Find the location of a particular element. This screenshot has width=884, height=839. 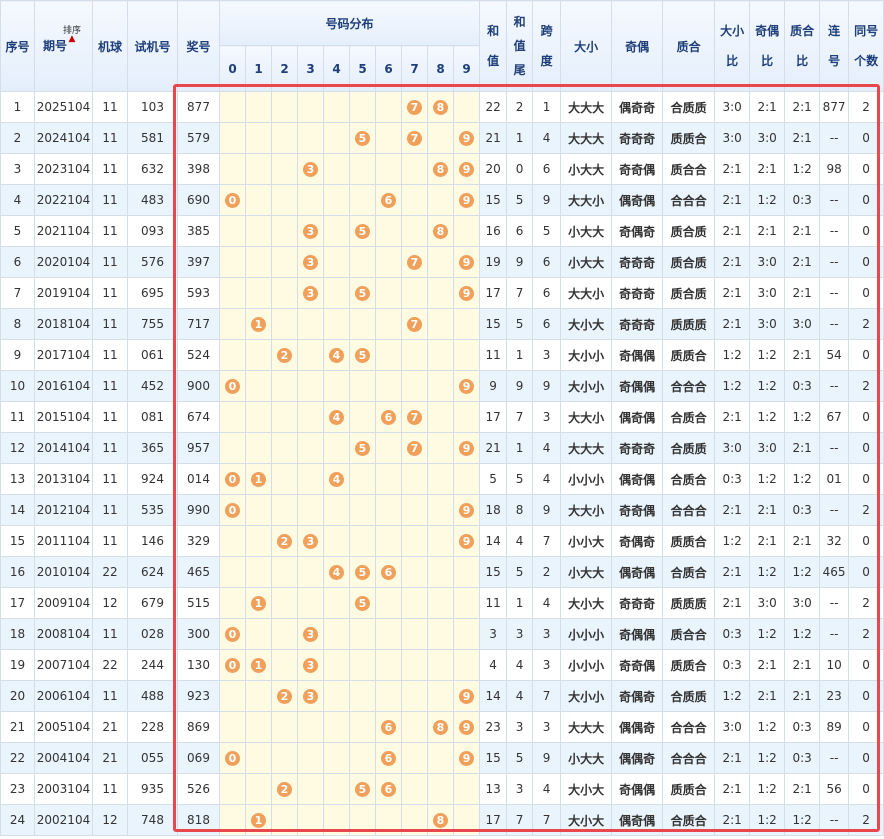

trial-cell: 535 is located at coordinates (152, 510).